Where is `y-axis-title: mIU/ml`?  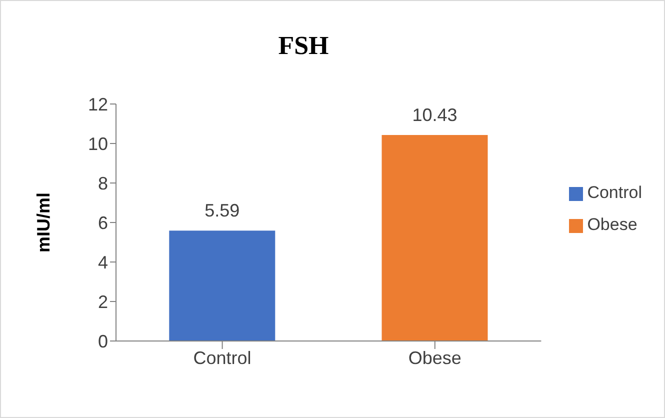
y-axis-title: mIU/ml is located at coordinates (43, 222).